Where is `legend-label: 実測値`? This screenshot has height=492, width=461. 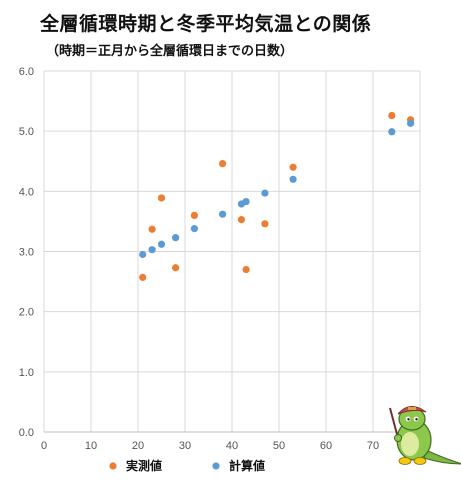
legend-label: 実測値 is located at coordinates (144, 465).